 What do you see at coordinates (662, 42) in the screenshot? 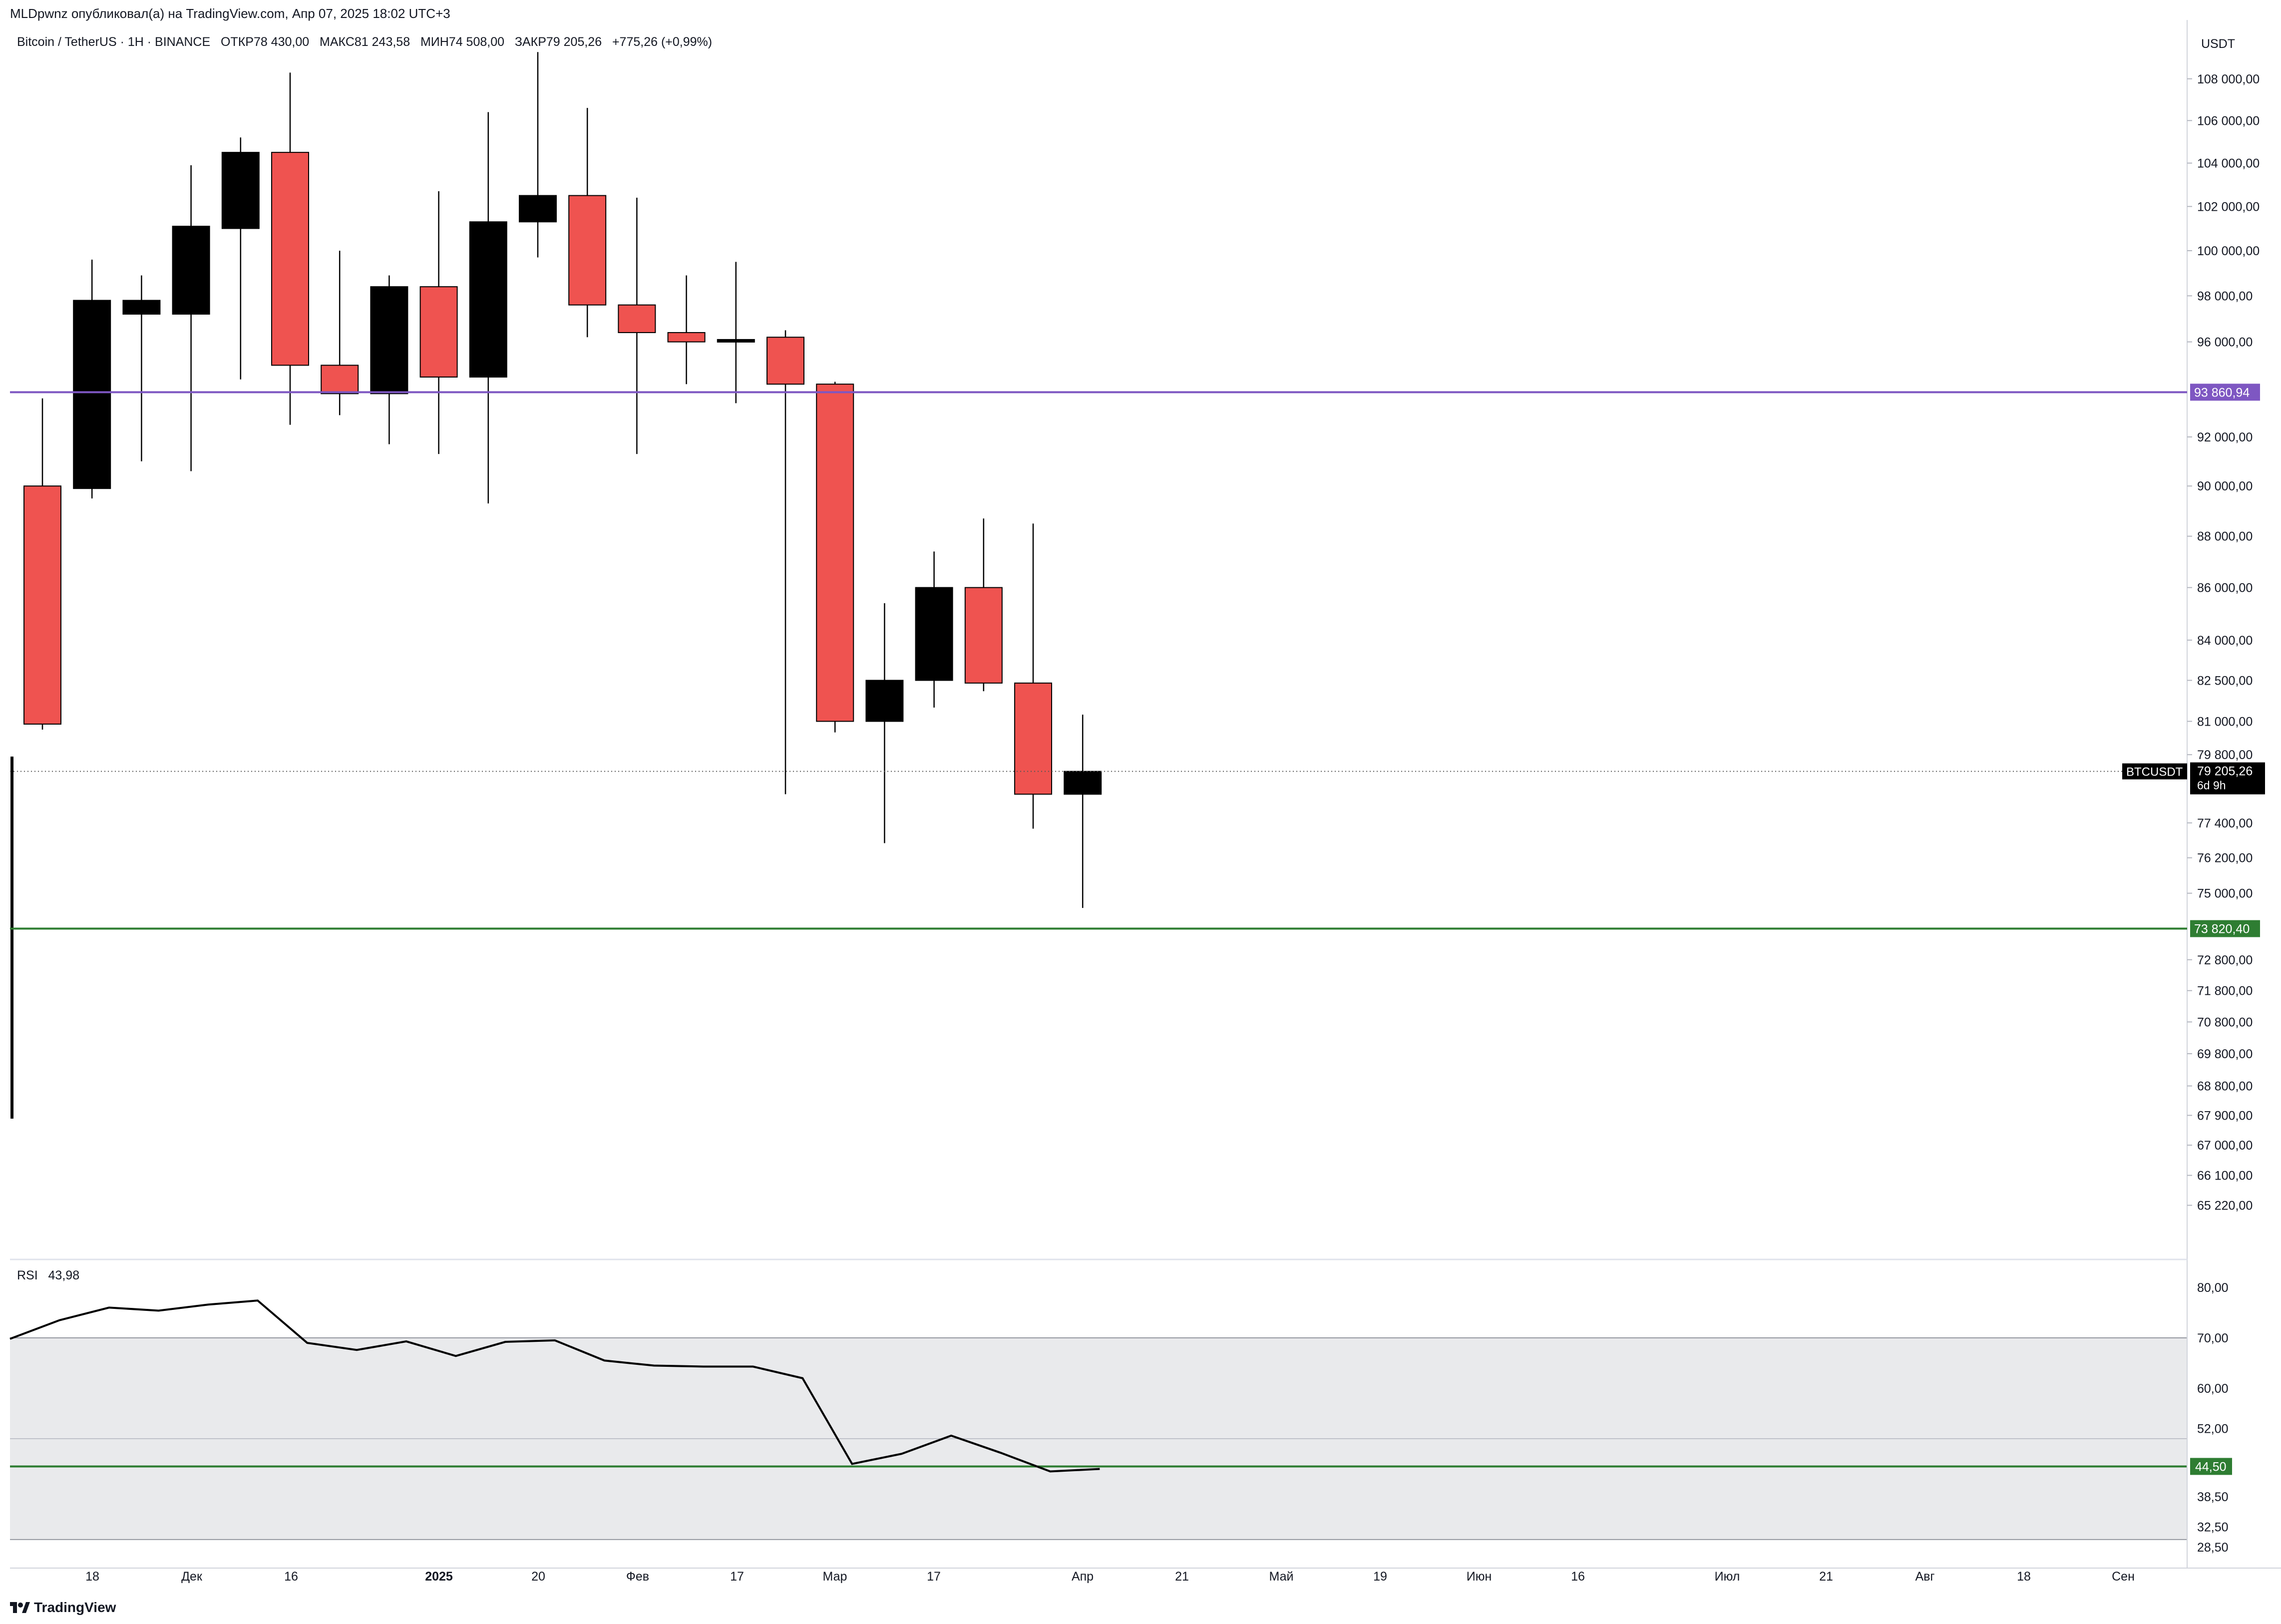
I see `change-value: +775,26 (+0,99%)` at bounding box center [662, 42].